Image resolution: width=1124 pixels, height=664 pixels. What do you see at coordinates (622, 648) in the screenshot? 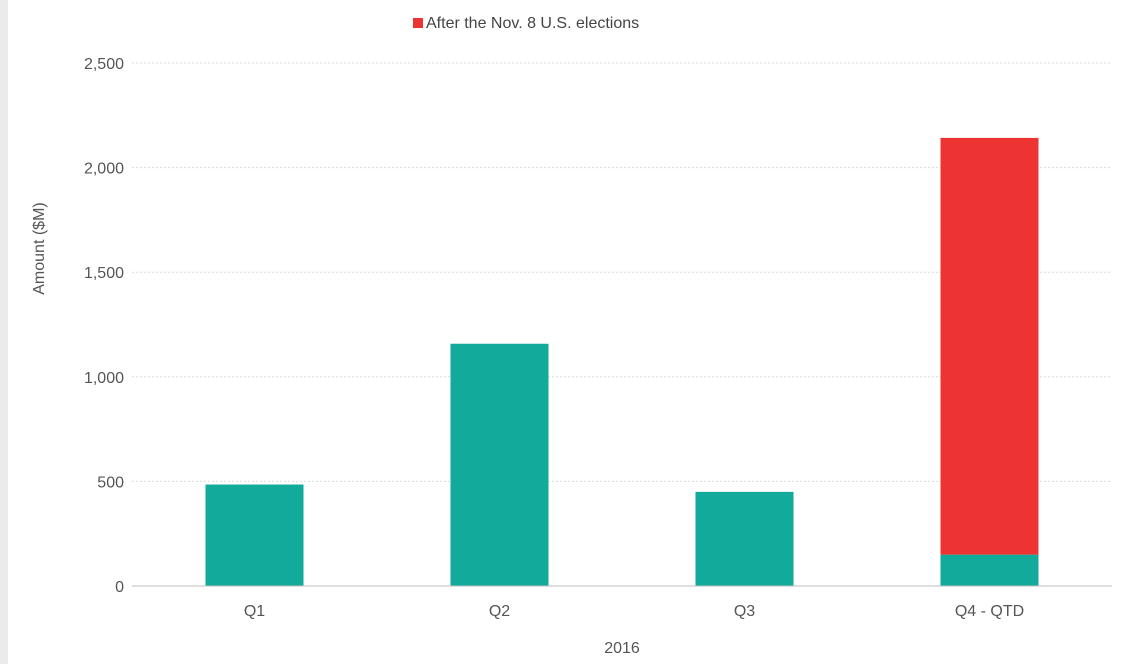
I see `x-axis-title: 2016` at bounding box center [622, 648].